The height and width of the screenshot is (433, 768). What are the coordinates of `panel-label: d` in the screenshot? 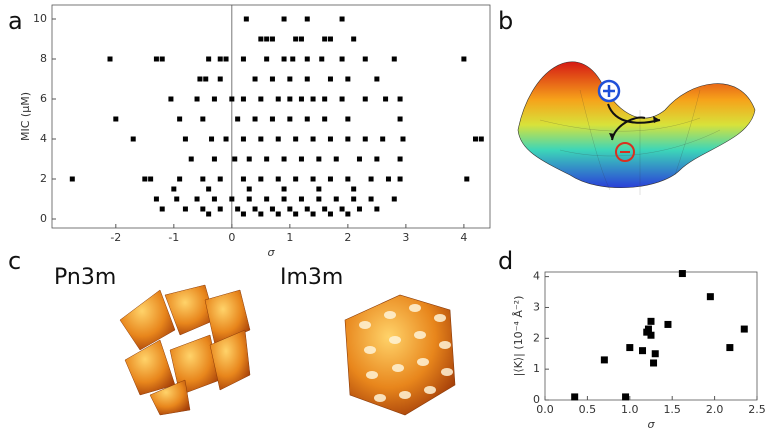 It's located at (505, 261).